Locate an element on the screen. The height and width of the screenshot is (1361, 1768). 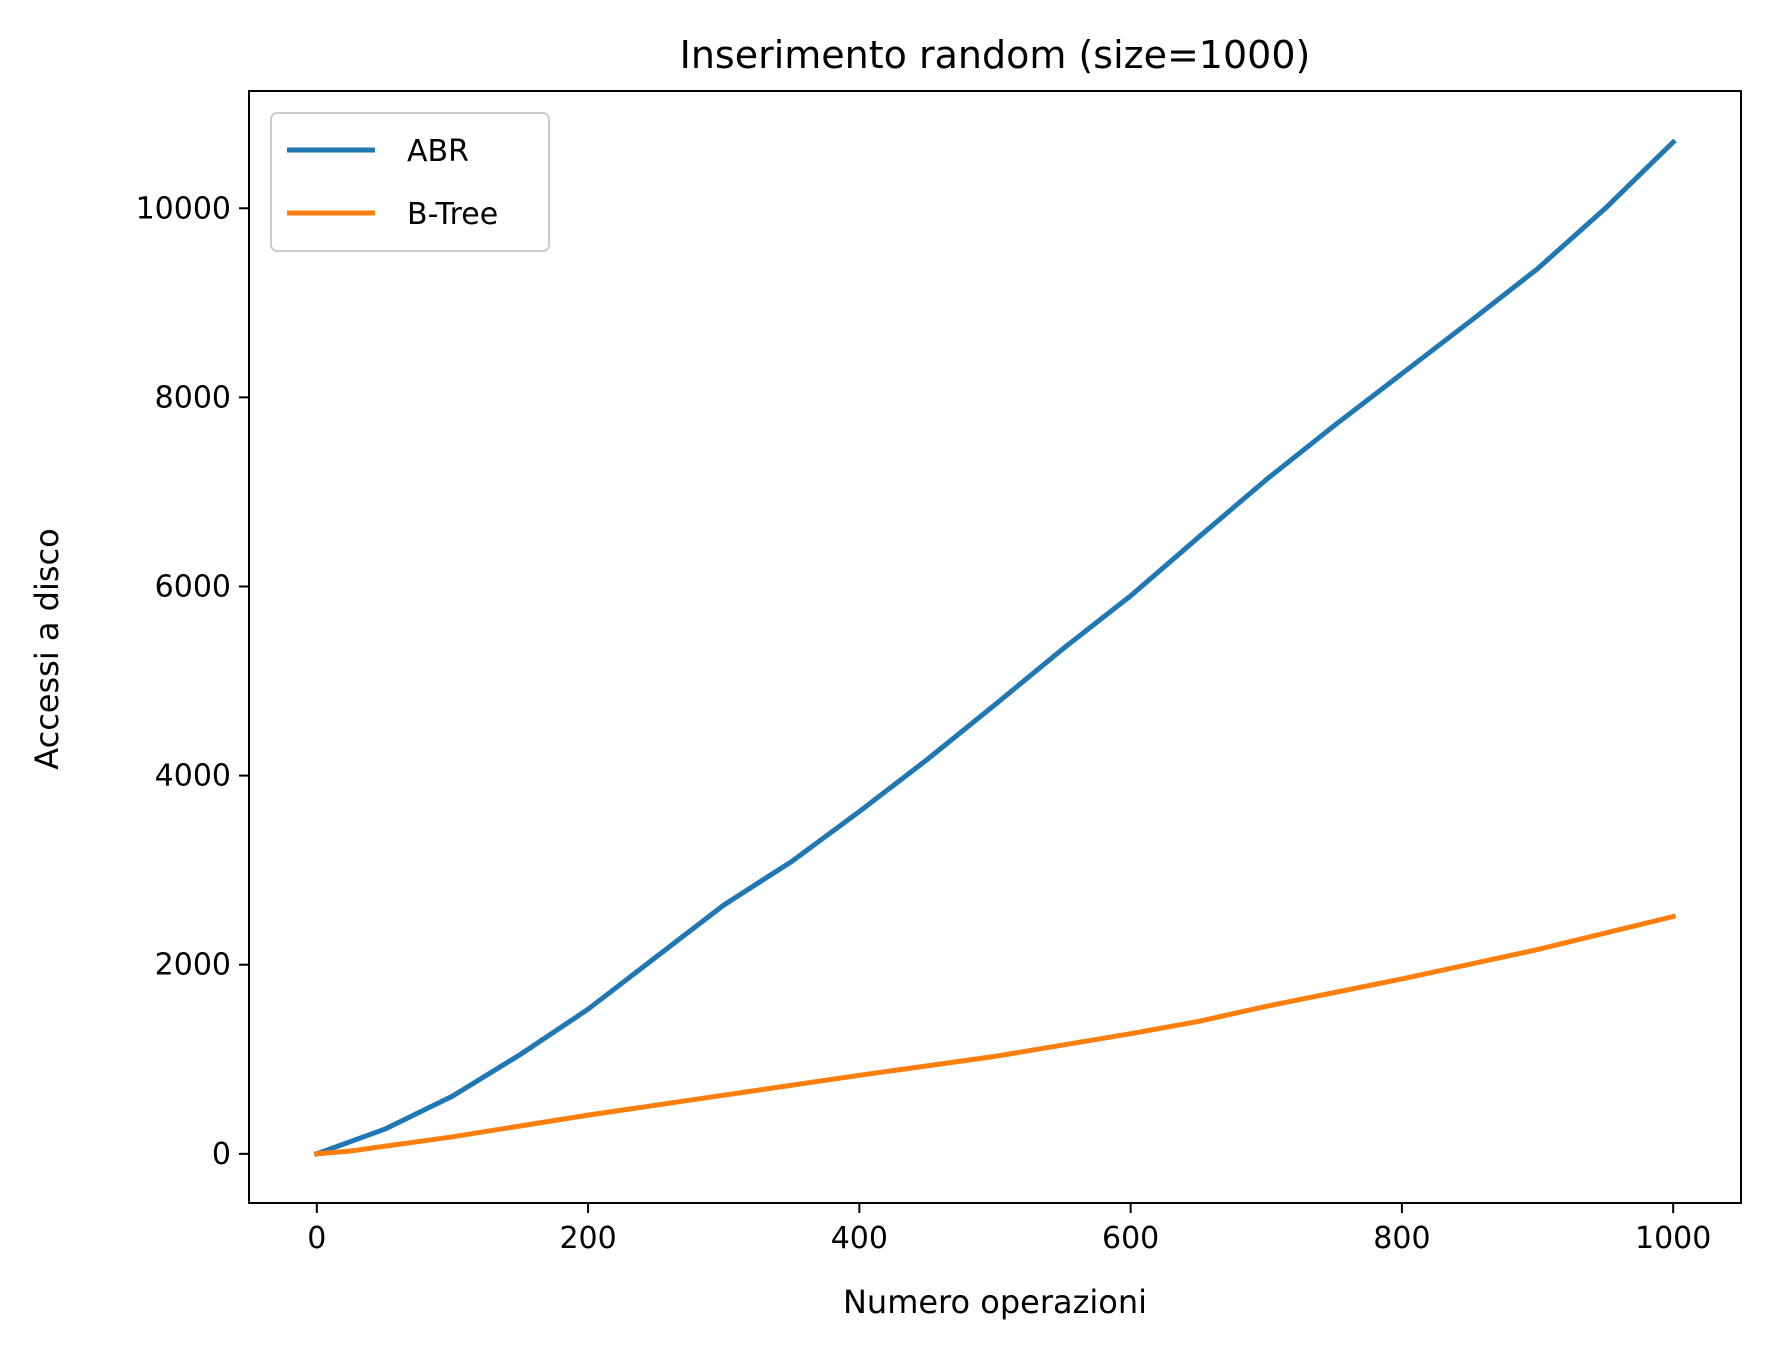
y-tick-label: 8000 is located at coordinates (193, 397).